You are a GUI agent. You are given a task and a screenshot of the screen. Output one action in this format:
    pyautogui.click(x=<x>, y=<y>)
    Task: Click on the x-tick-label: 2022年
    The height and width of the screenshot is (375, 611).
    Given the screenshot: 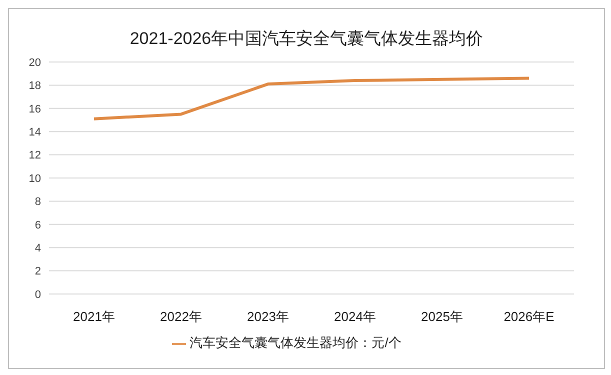 What is the action you would take?
    pyautogui.click(x=181, y=316)
    